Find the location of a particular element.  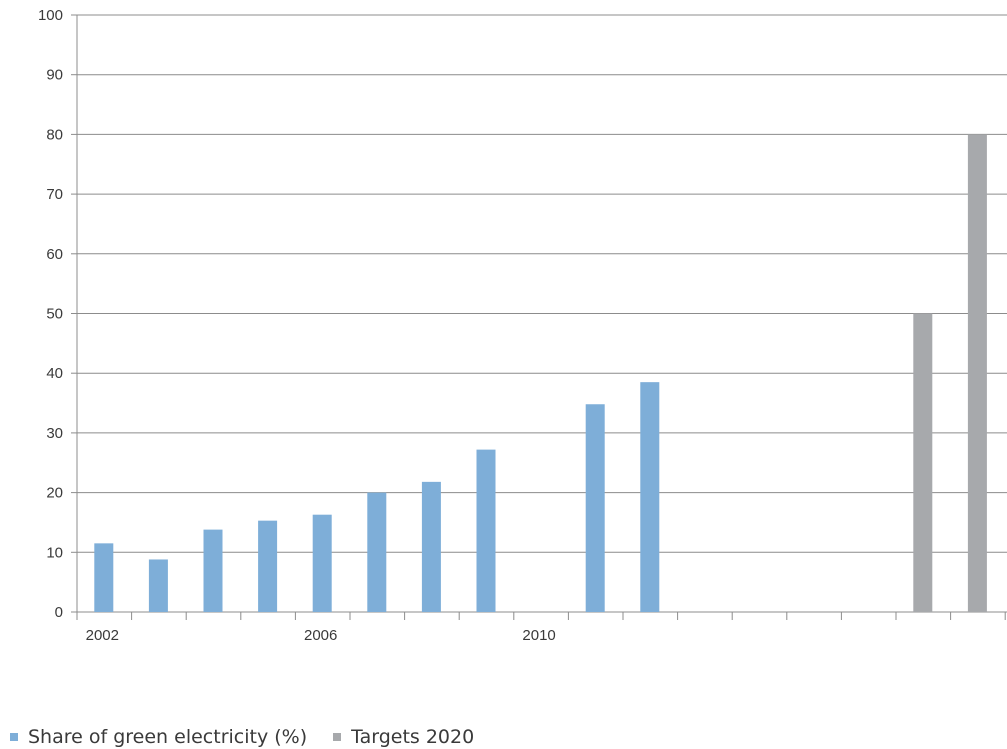

y-tick-label: 80 is located at coordinates (54, 134).